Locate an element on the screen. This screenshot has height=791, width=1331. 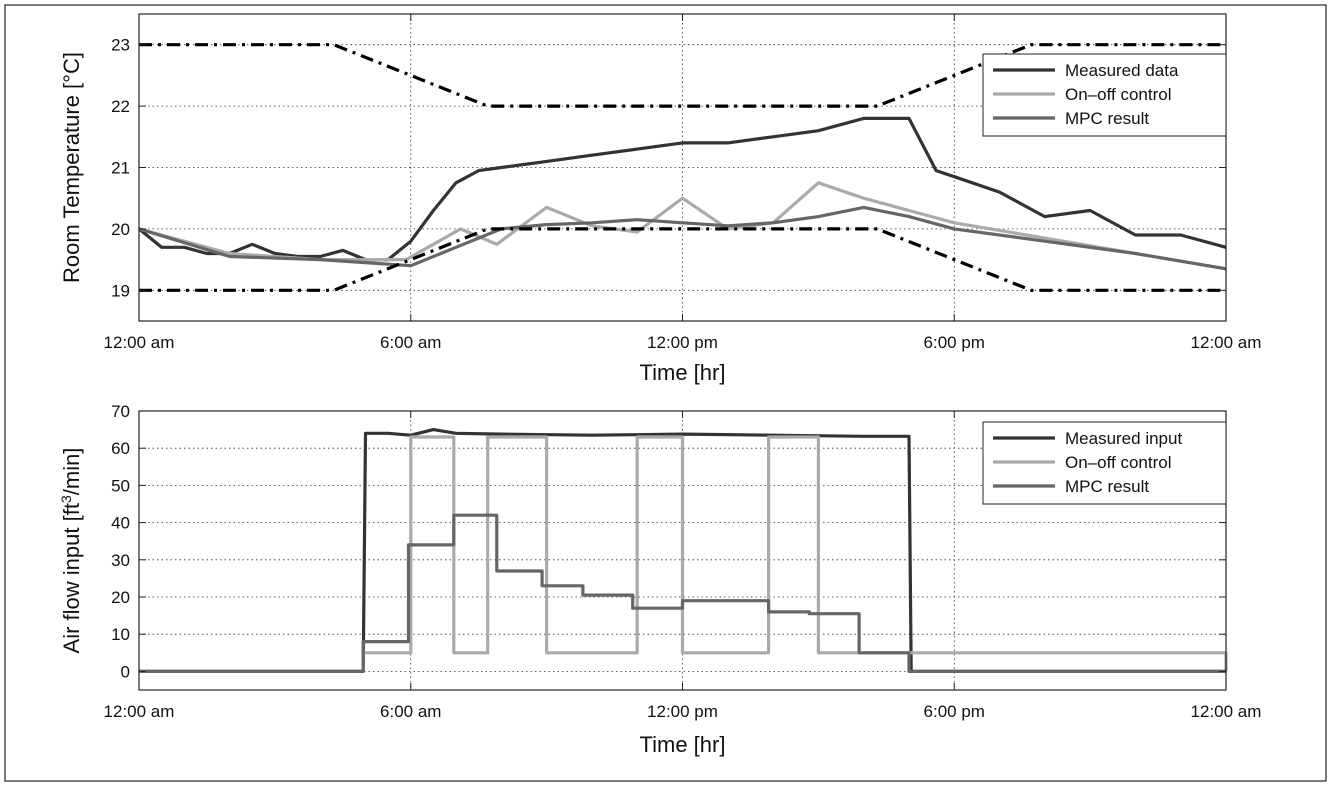
y-tick-label: 50 is located at coordinates (120, 485).